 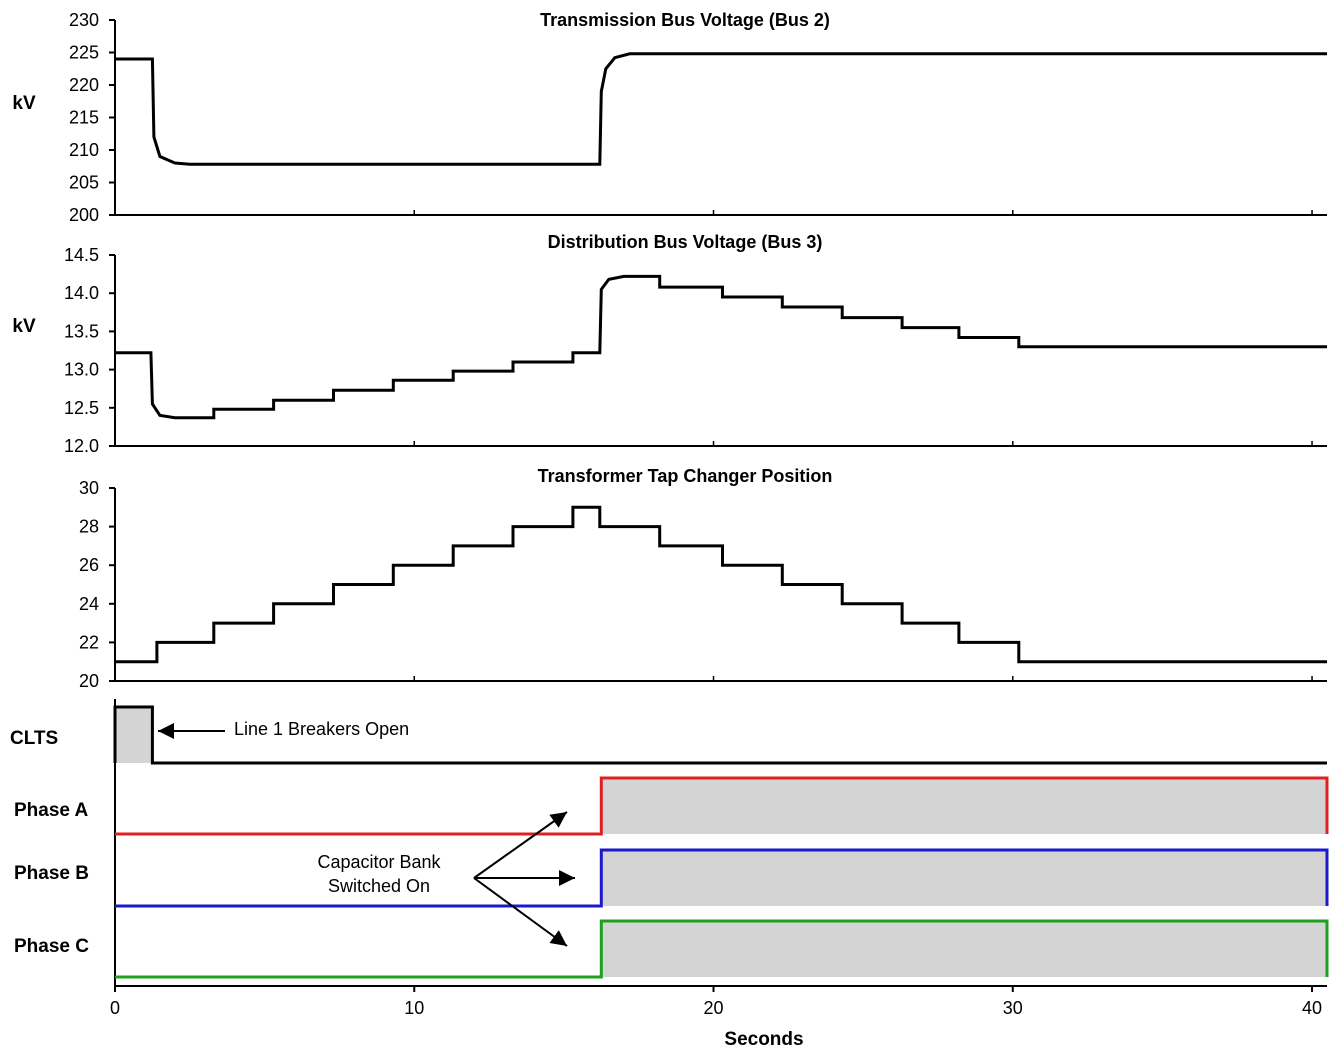 I want to click on y-tick-label: 30, so click(x=89, y=488).